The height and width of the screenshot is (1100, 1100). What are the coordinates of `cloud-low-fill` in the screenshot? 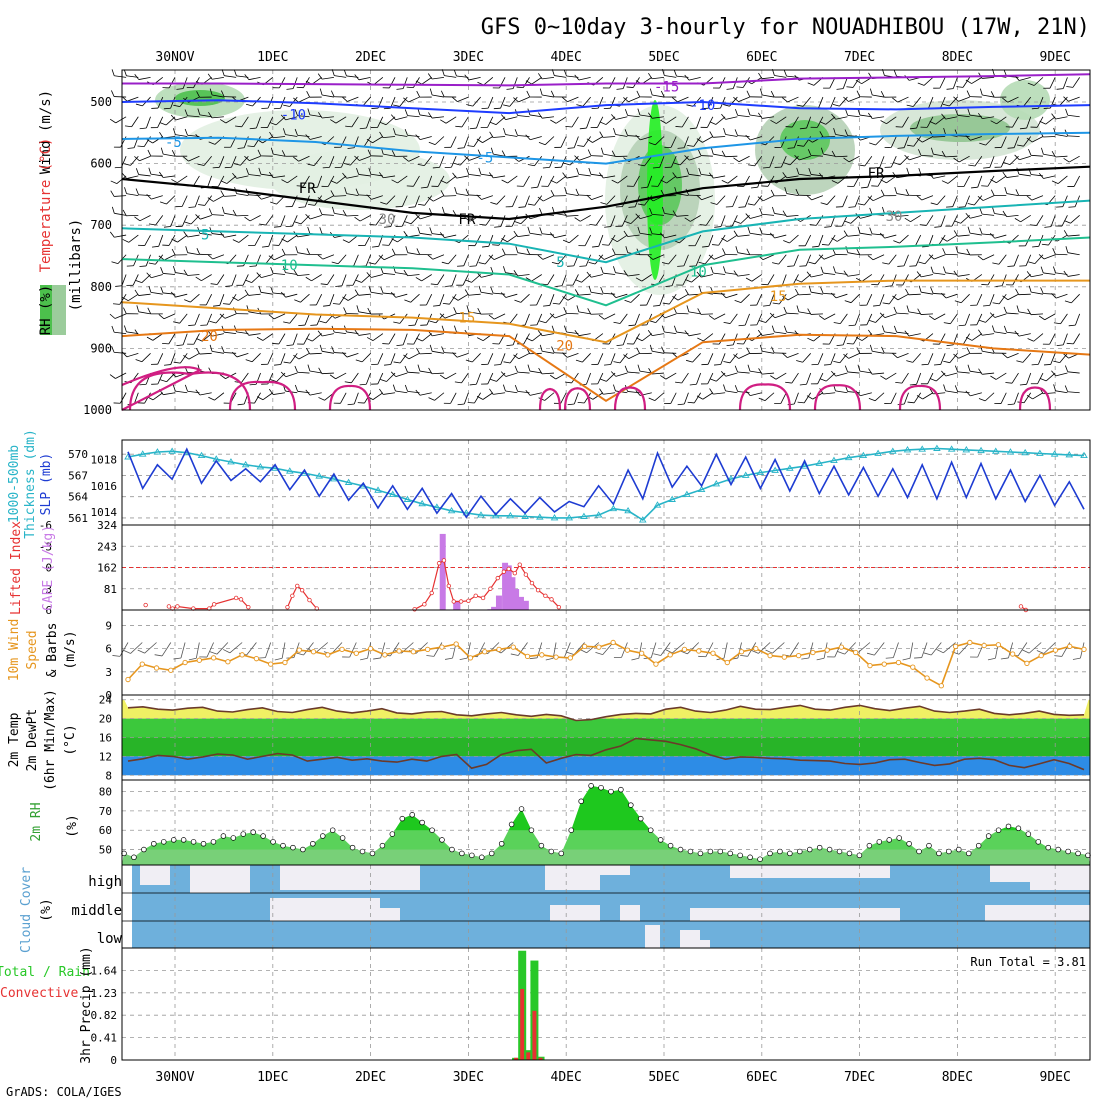 It's located at (611, 934).